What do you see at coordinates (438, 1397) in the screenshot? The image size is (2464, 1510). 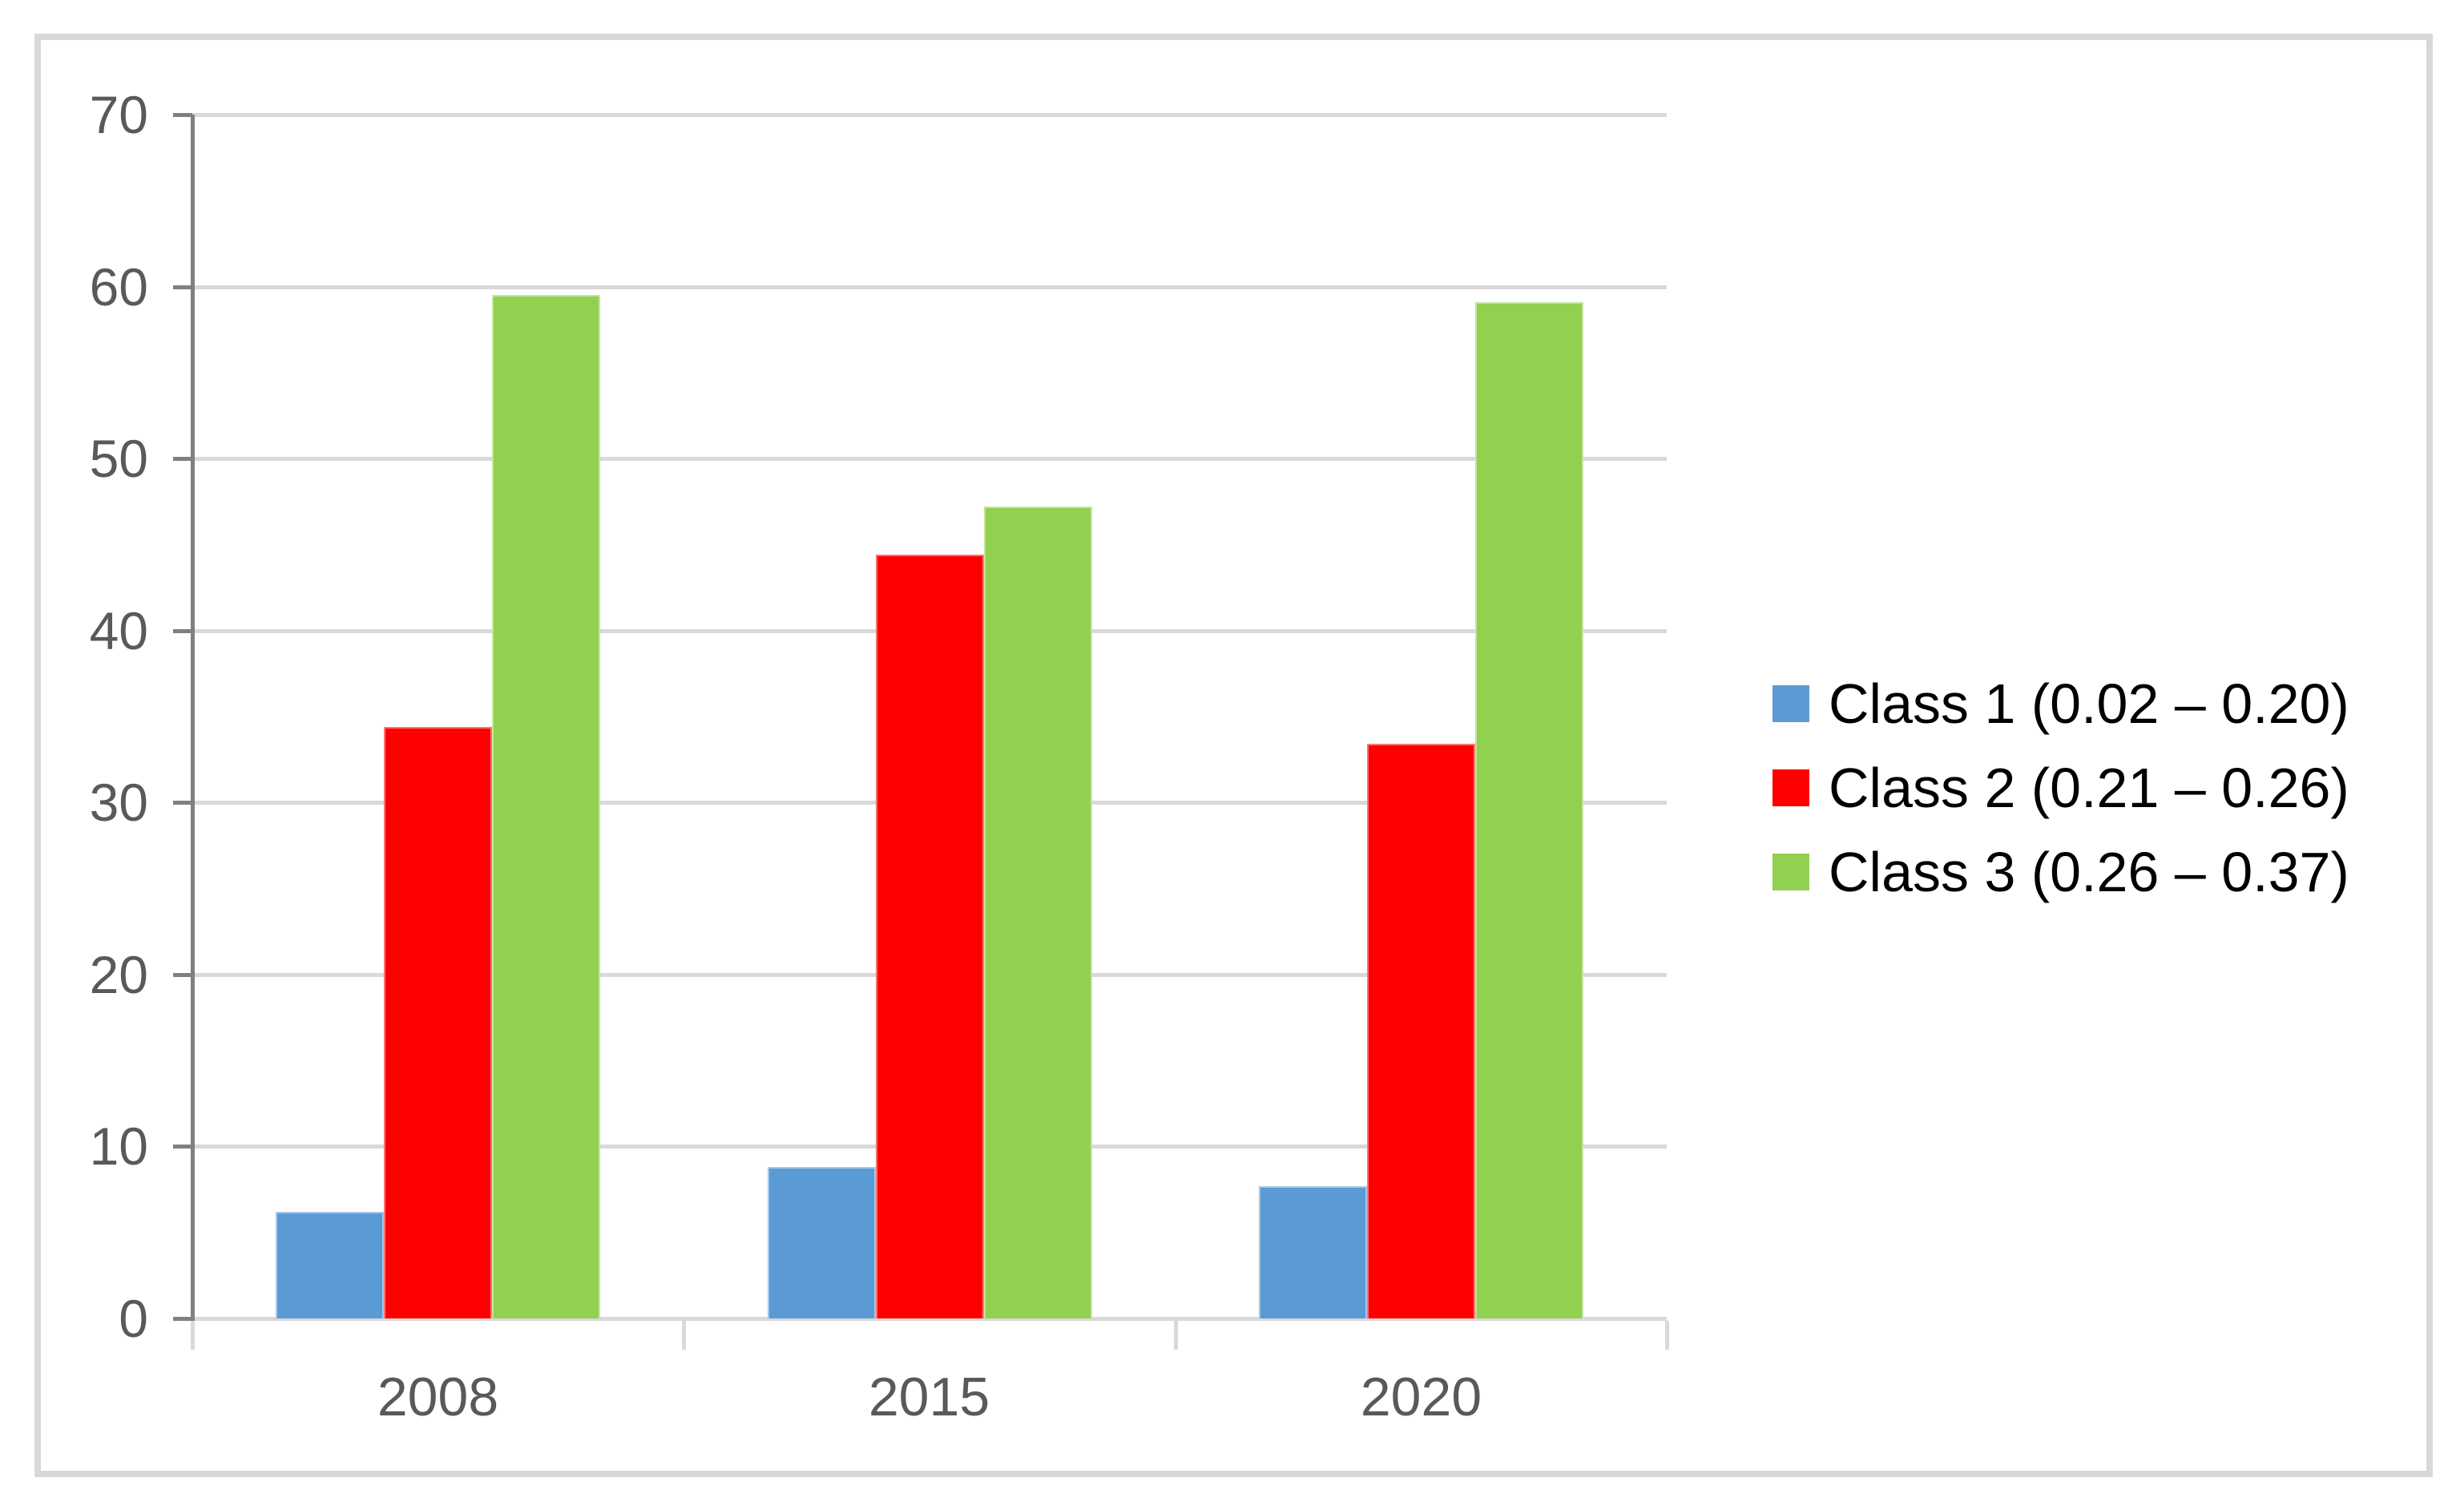 I see `x-axis-label: 2008` at bounding box center [438, 1397].